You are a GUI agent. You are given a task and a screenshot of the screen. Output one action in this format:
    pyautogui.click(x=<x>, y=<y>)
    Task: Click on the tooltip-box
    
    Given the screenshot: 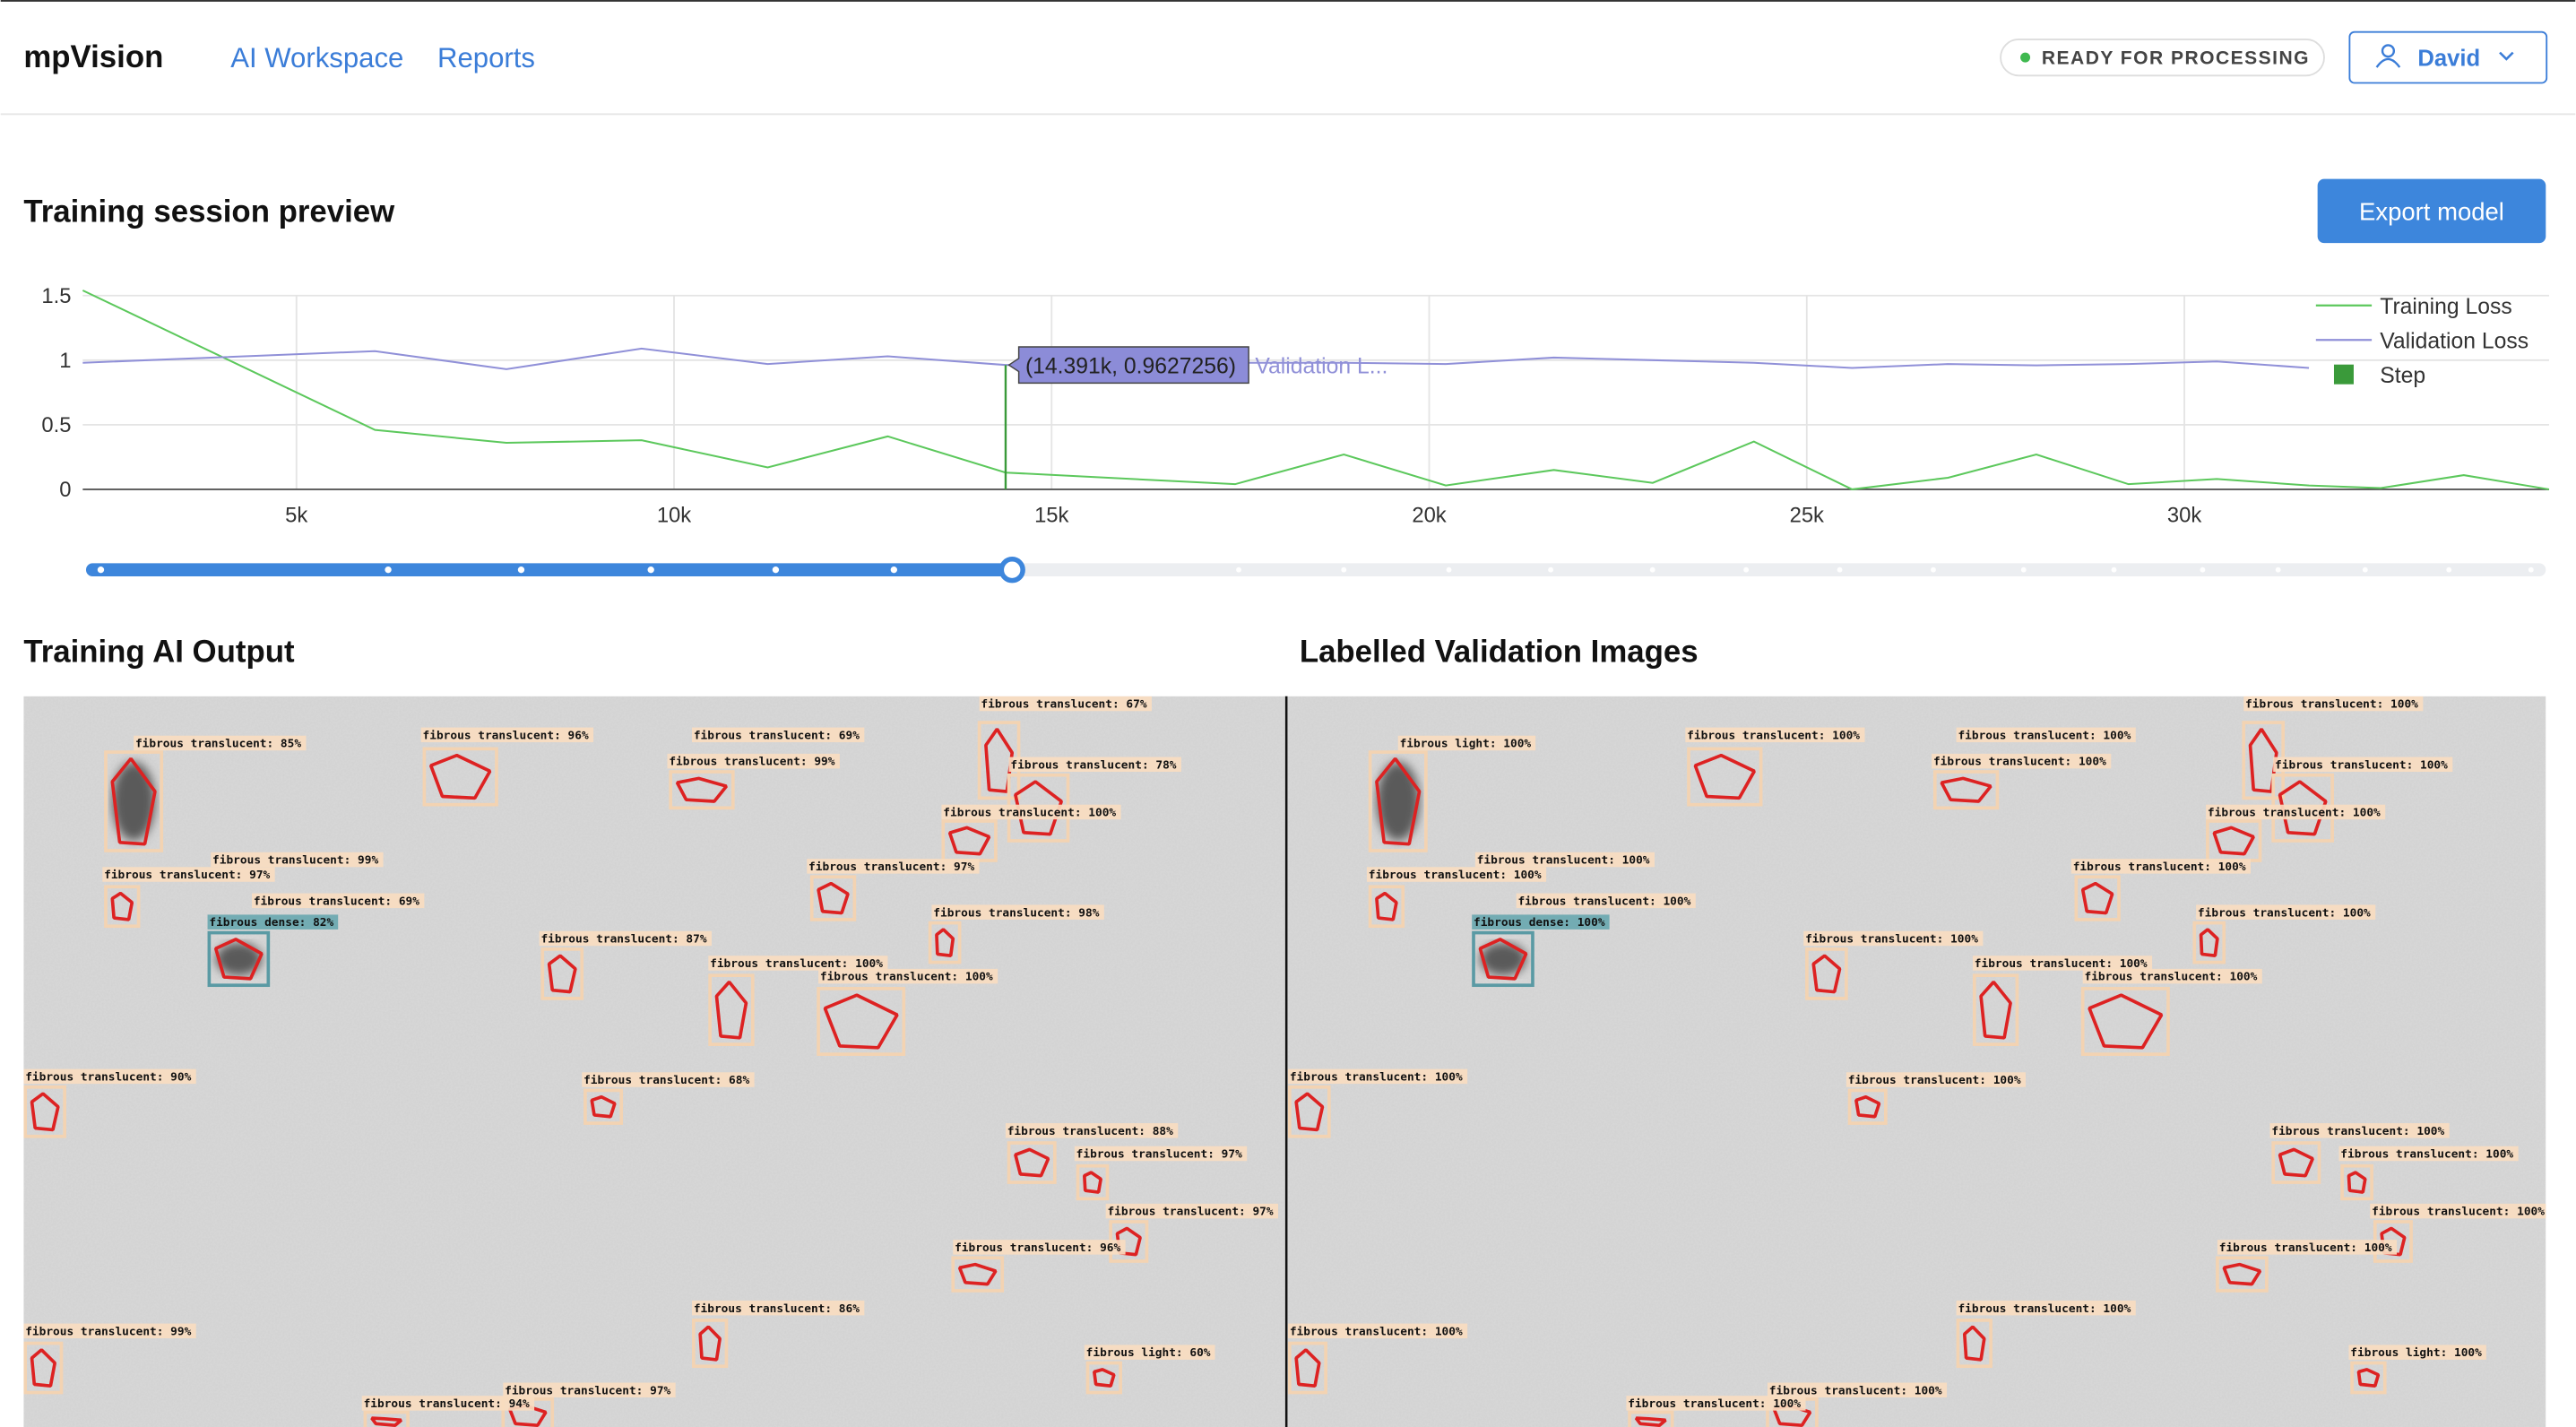 What is the action you would take?
    pyautogui.click(x=1128, y=365)
    